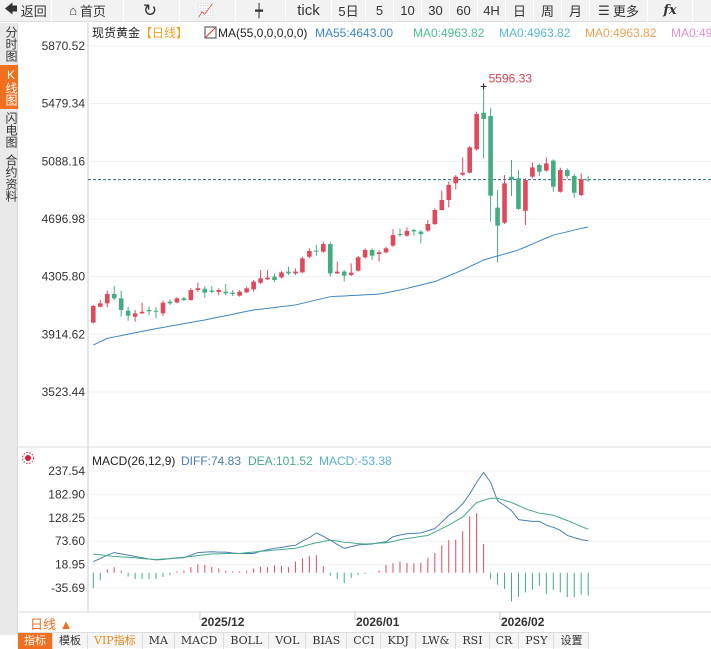  I want to click on toolbar-button-formula: fx, so click(670, 11).